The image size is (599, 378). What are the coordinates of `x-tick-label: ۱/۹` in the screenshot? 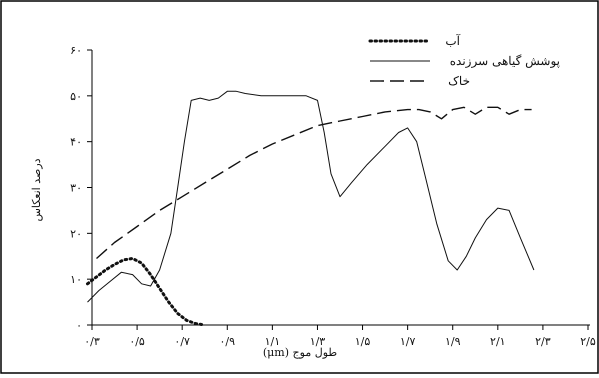 It's located at (453, 341).